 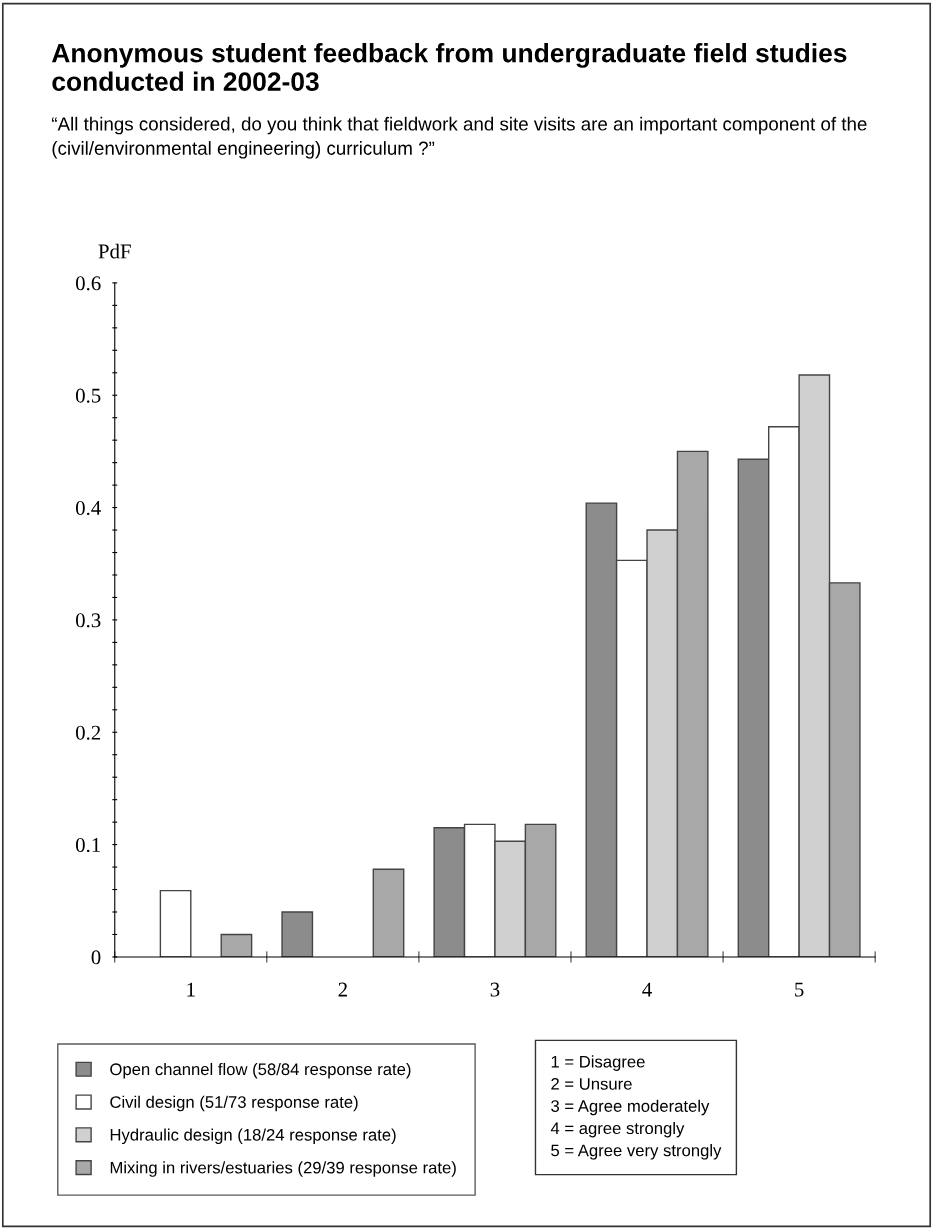 I want to click on x-tick-label: 2, so click(x=342, y=989).